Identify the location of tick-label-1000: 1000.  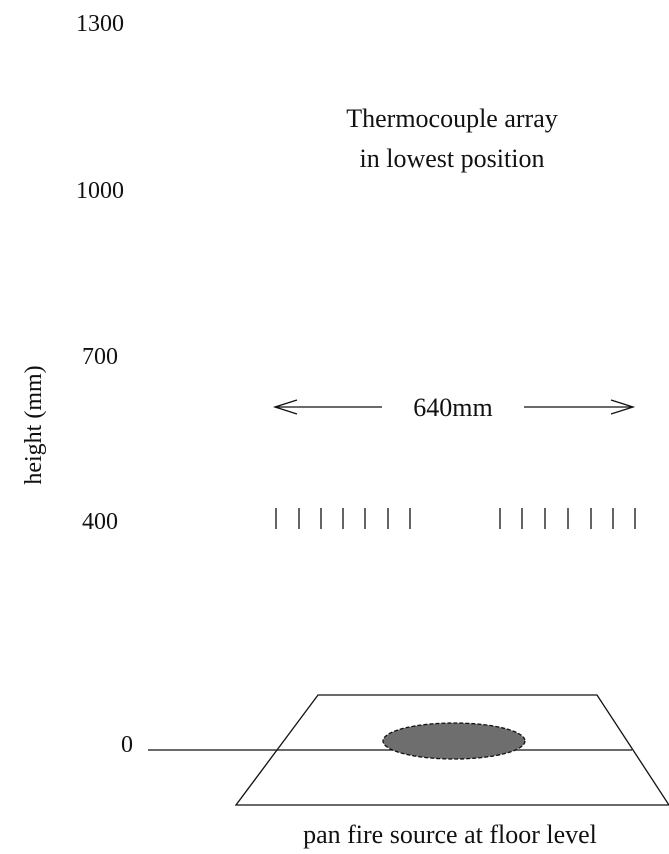
(100, 191).